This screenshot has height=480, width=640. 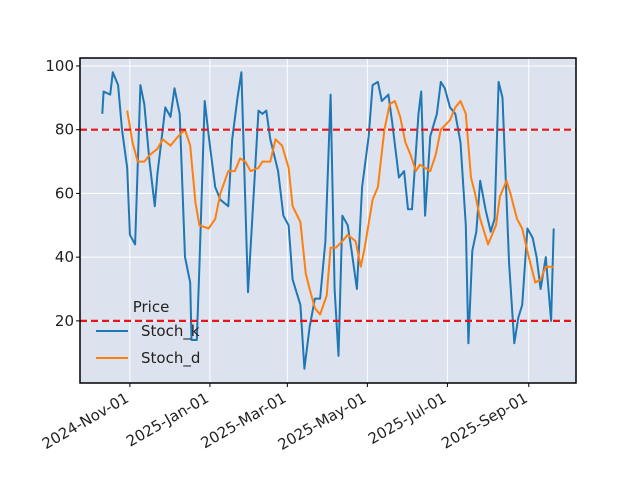 What do you see at coordinates (322, 421) in the screenshot?
I see `x-tick-label: 2025-May-01` at bounding box center [322, 421].